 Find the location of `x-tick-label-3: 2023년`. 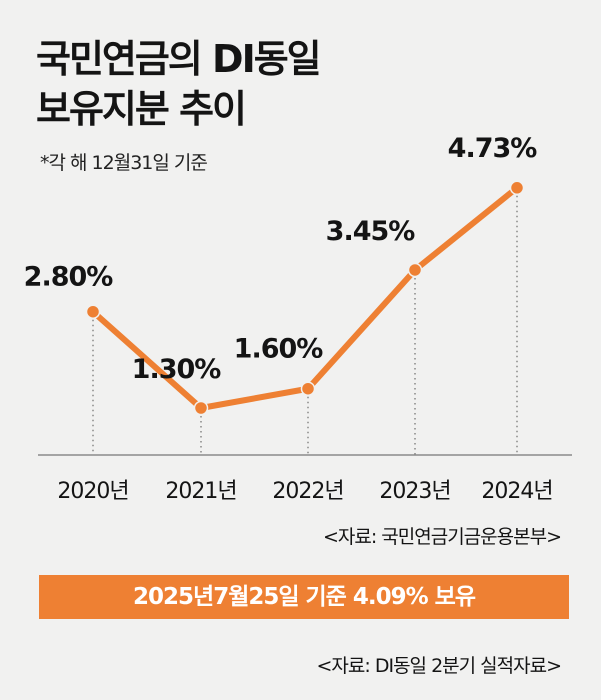

x-tick-label-3: 2023년 is located at coordinates (414, 491).